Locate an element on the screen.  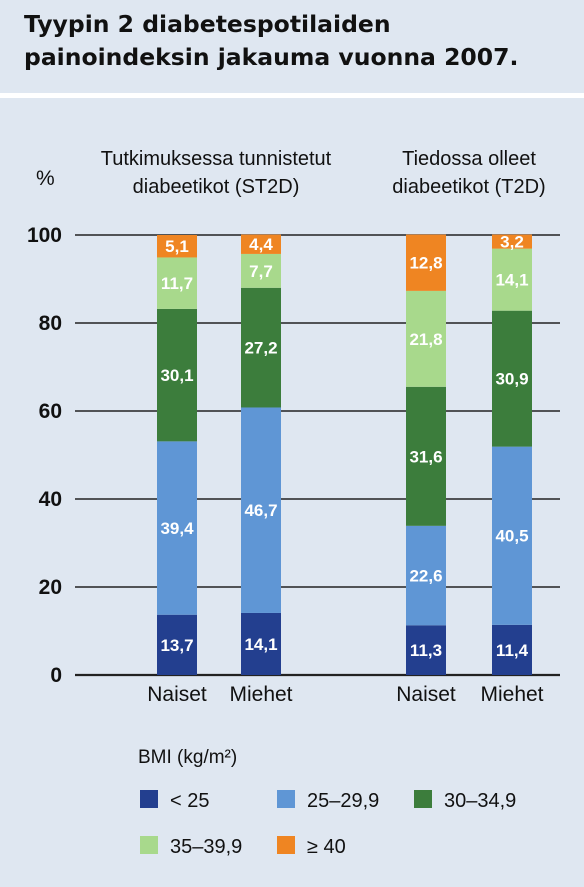
data-label: 11,3 is located at coordinates (426, 650).